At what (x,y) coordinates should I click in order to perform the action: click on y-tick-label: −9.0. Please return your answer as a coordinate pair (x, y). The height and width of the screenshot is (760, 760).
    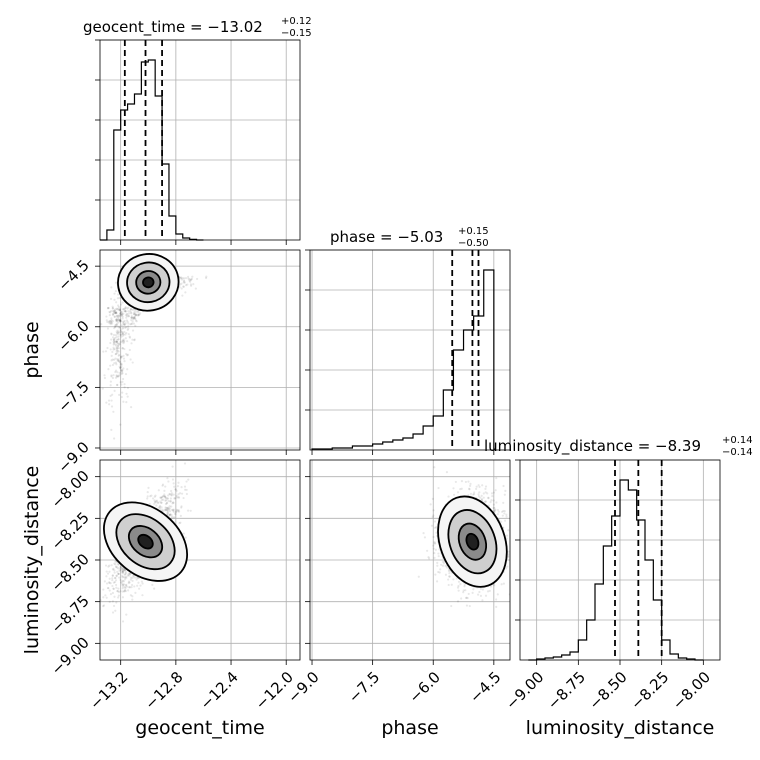
    Looking at the image, I should click on (73, 457).